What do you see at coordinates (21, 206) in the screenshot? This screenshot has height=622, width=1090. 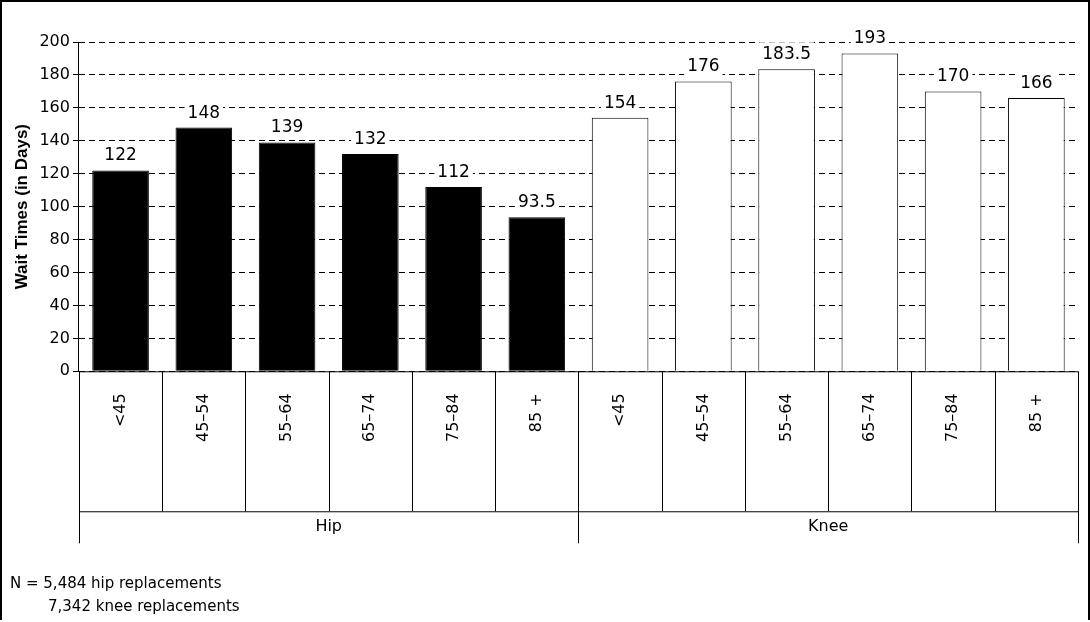 I see `y-axis-title: Wait Times (in Days)` at bounding box center [21, 206].